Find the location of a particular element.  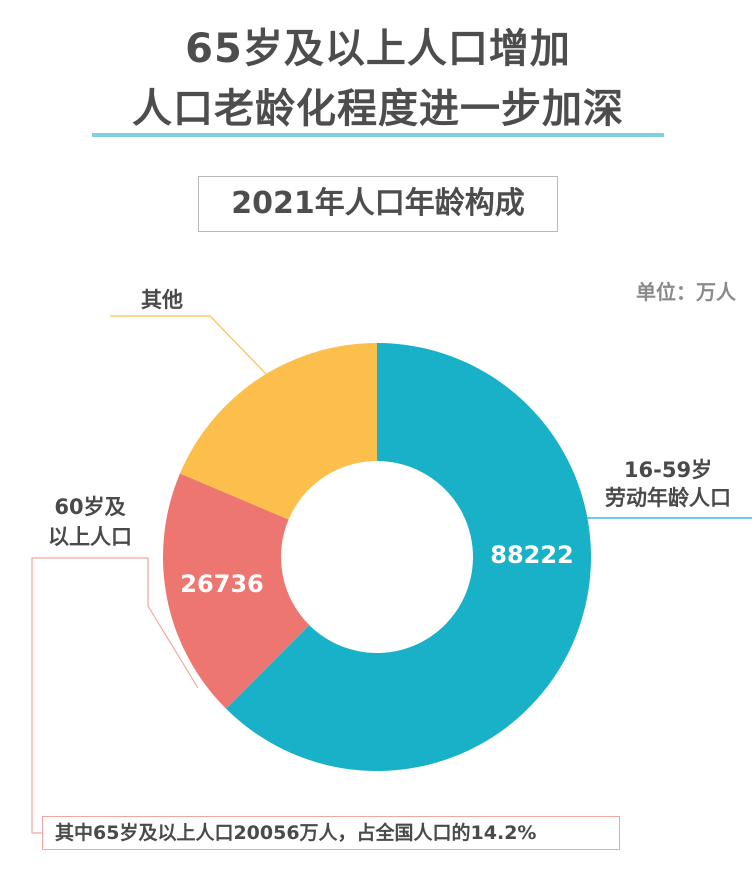

page-title-line-1: 65岁及以上人口增加 is located at coordinates (378, 49).